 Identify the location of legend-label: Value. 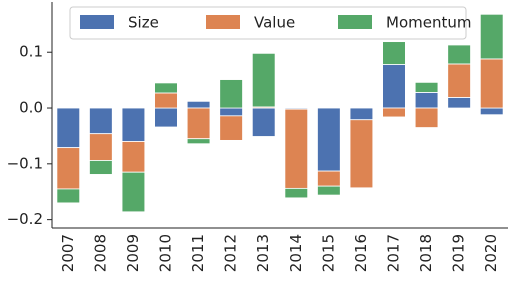
(274, 23).